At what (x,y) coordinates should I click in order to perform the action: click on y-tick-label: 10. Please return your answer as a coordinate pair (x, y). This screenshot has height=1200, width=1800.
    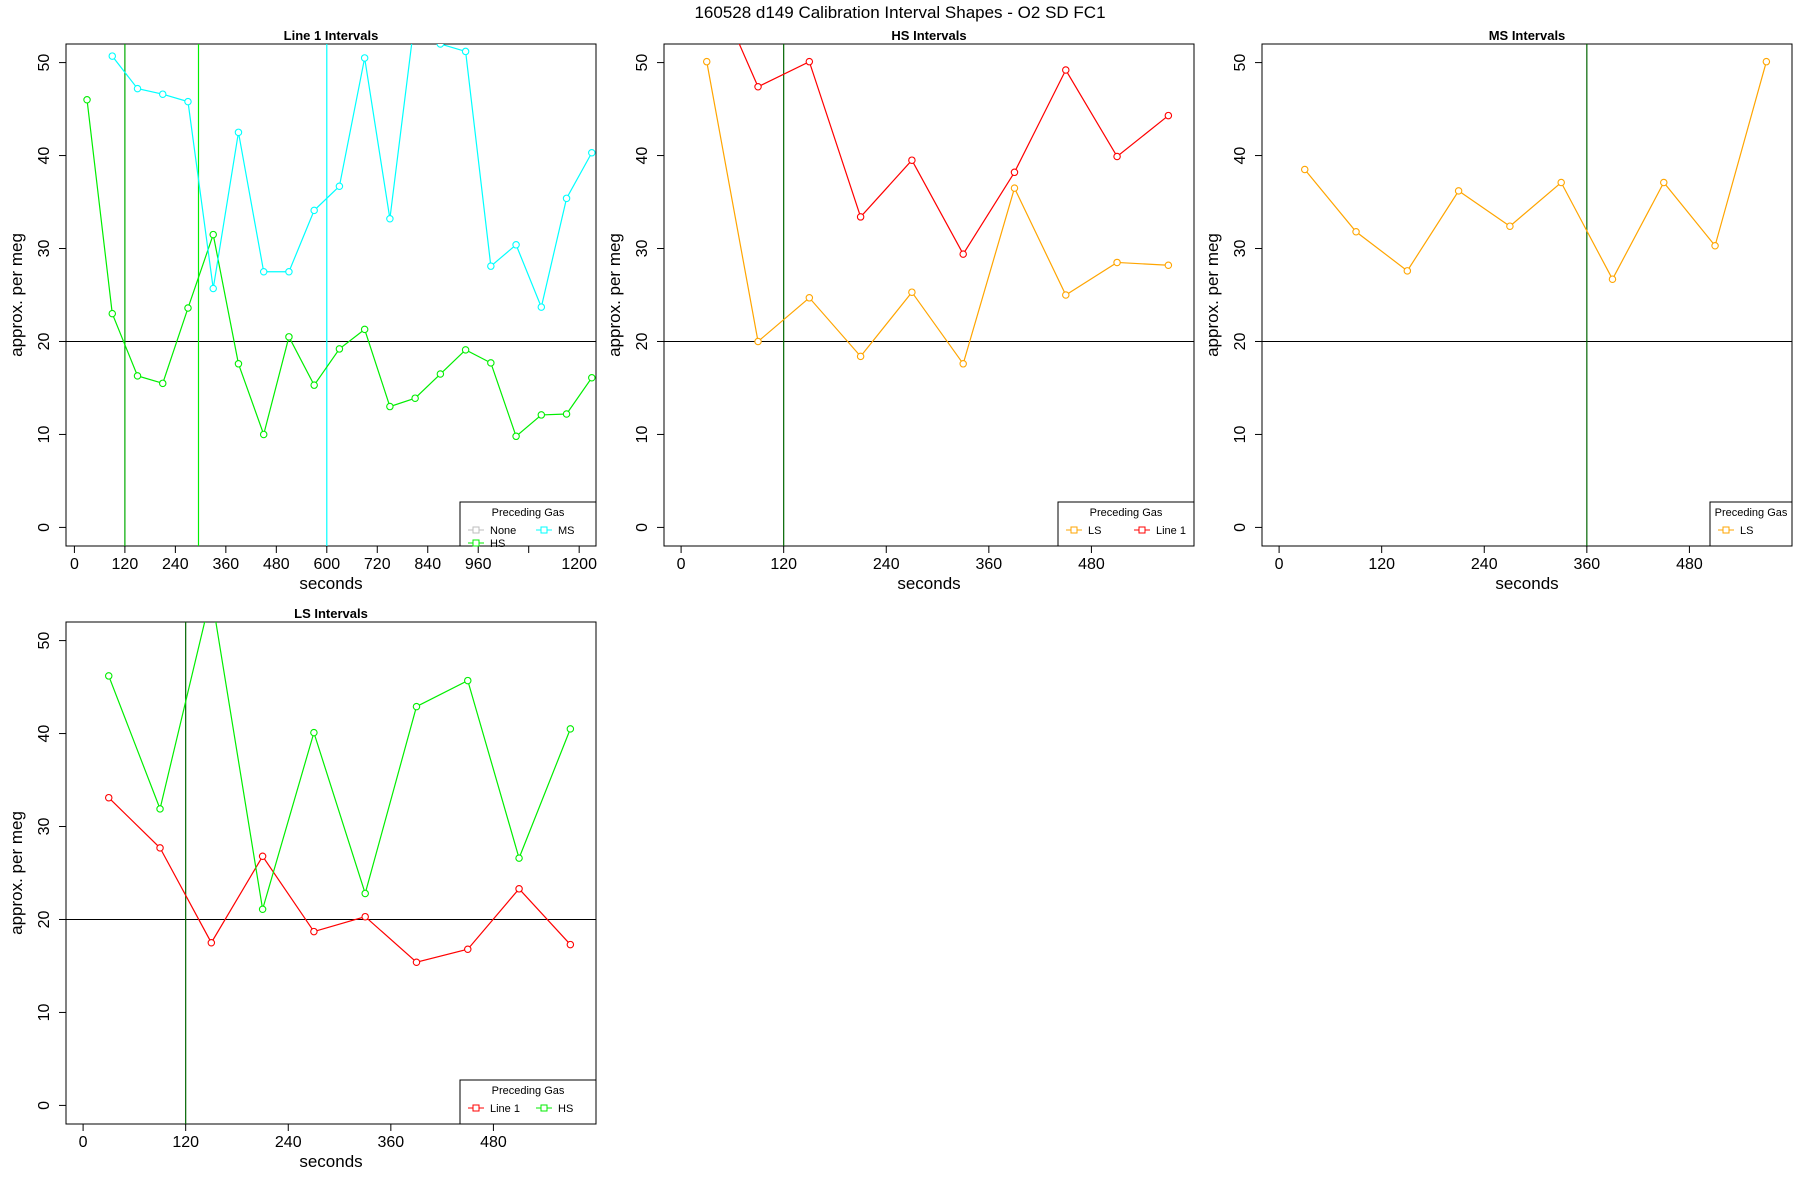
    Looking at the image, I should click on (1240, 434).